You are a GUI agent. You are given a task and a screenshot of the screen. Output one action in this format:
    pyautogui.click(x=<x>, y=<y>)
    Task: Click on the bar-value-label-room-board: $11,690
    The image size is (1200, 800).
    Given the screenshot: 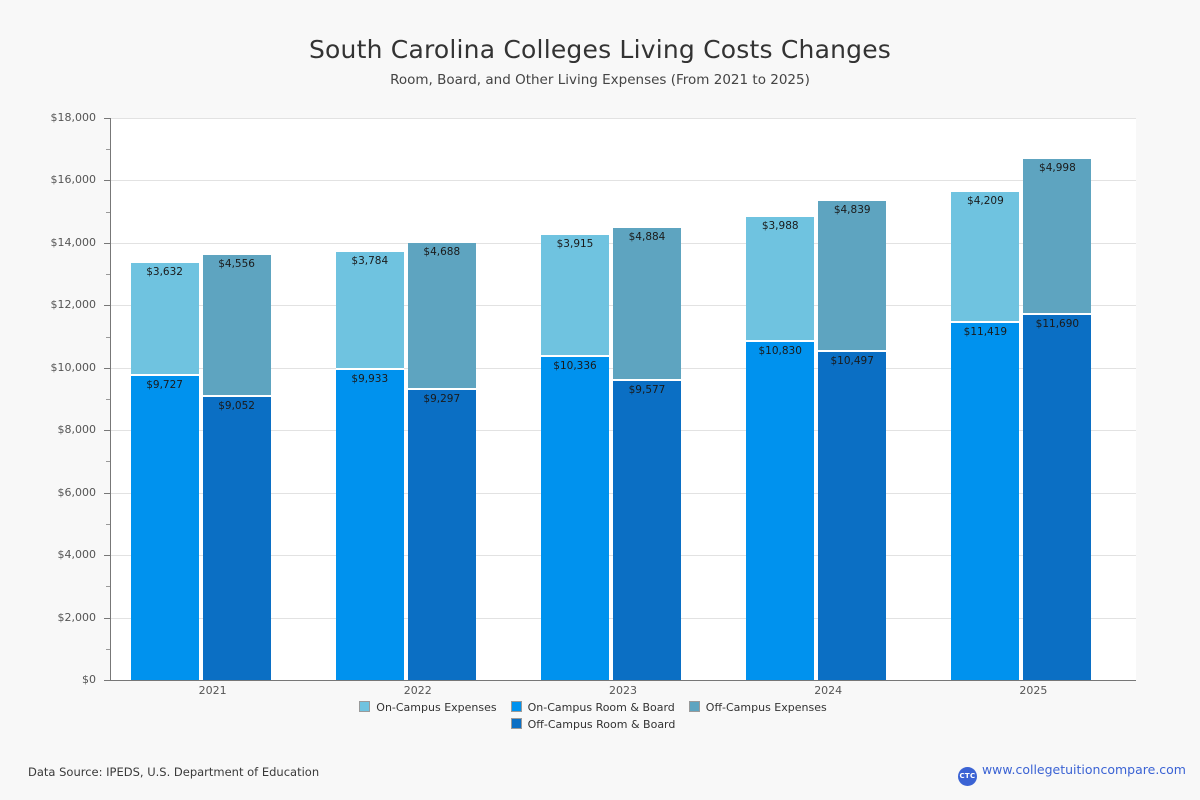 What is the action you would take?
    pyautogui.click(x=1057, y=324)
    